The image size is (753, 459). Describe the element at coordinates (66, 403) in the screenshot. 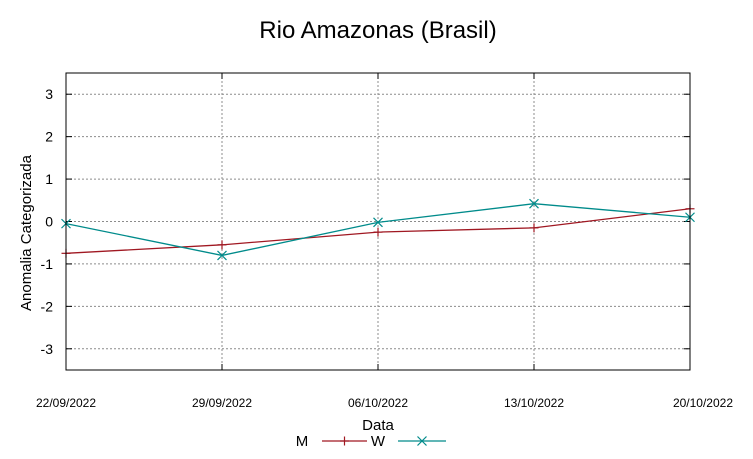

I see `x-tick-label: 22/09/2022` at that location.